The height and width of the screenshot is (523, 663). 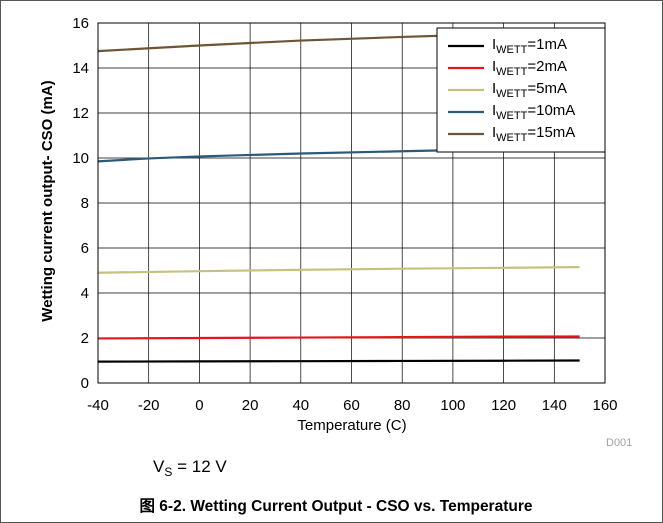 I want to click on legend-entry: IWETT=5mA, so click(x=529, y=90).